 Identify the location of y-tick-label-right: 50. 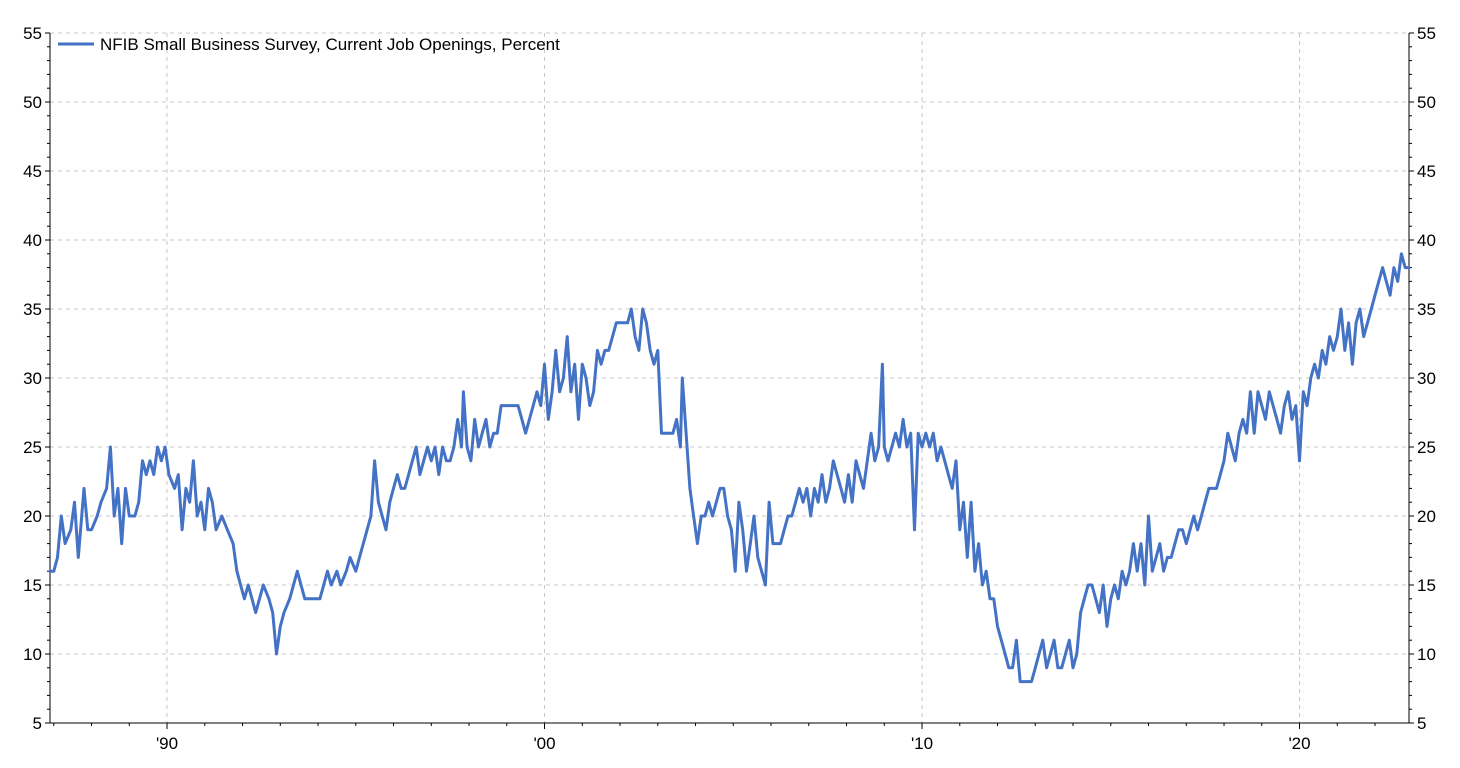
(1426, 102).